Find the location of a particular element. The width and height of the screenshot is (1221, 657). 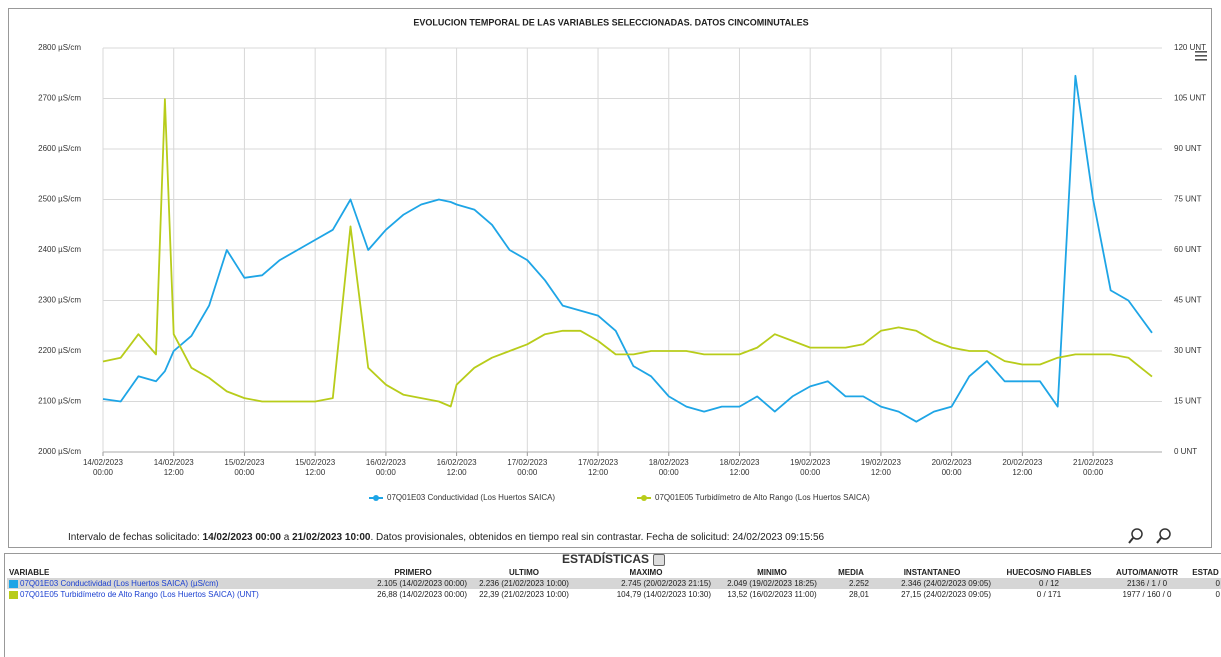

y2-tick-label: 15 UNT is located at coordinates (1188, 401).